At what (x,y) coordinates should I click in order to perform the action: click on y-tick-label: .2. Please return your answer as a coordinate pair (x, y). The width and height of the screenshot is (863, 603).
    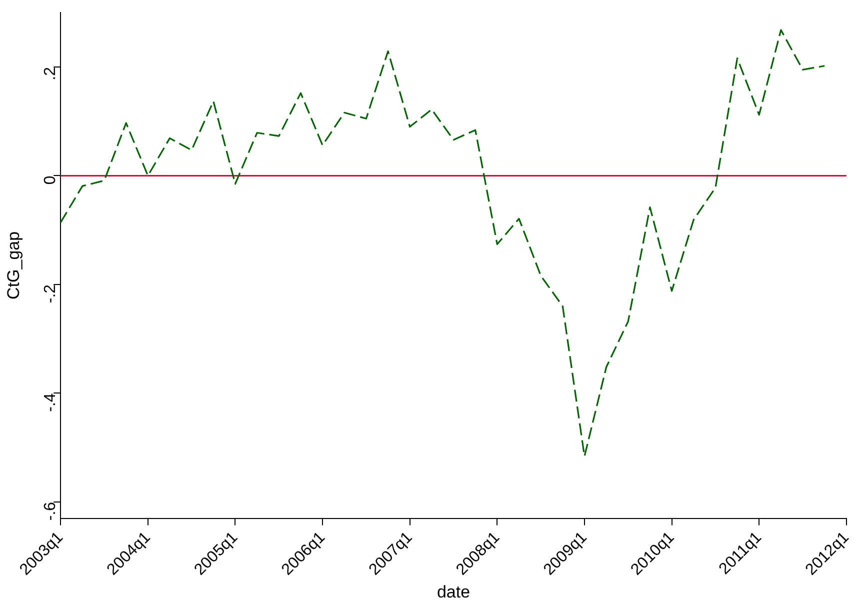
    Looking at the image, I should click on (51, 73).